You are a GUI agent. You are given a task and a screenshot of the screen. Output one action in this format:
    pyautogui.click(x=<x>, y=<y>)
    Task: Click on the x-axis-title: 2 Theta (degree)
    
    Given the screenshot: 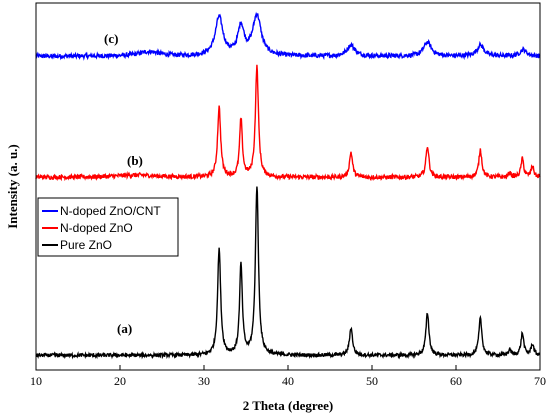 What is the action you would take?
    pyautogui.click(x=288, y=405)
    